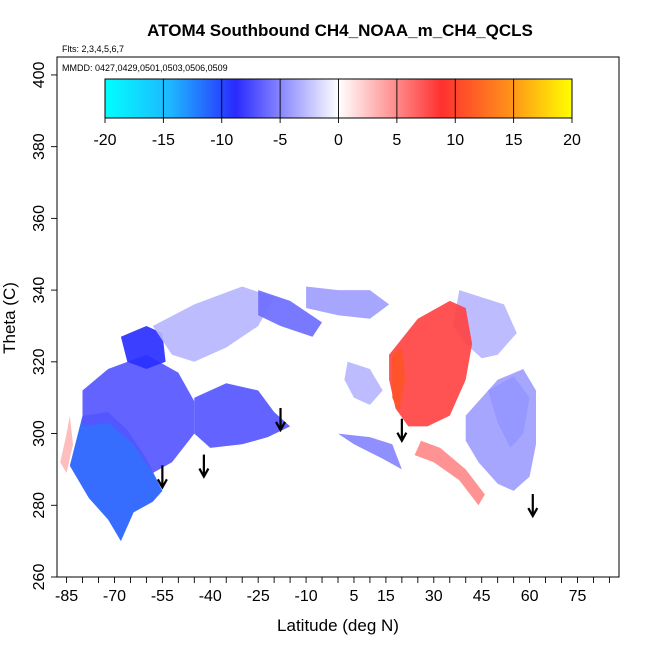  Describe the element at coordinates (340, 30) in the screenshot. I see `chart-title: ATOM4 Southbound CH4_NOAA_m_CH4_QCLS` at that location.